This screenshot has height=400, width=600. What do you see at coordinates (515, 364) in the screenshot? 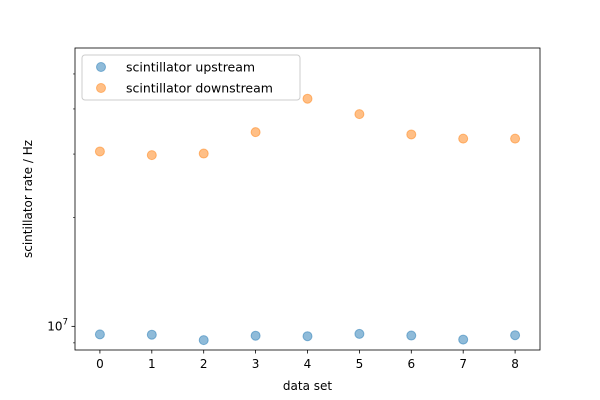
I see `x-tick-label-8: 8` at bounding box center [515, 364].